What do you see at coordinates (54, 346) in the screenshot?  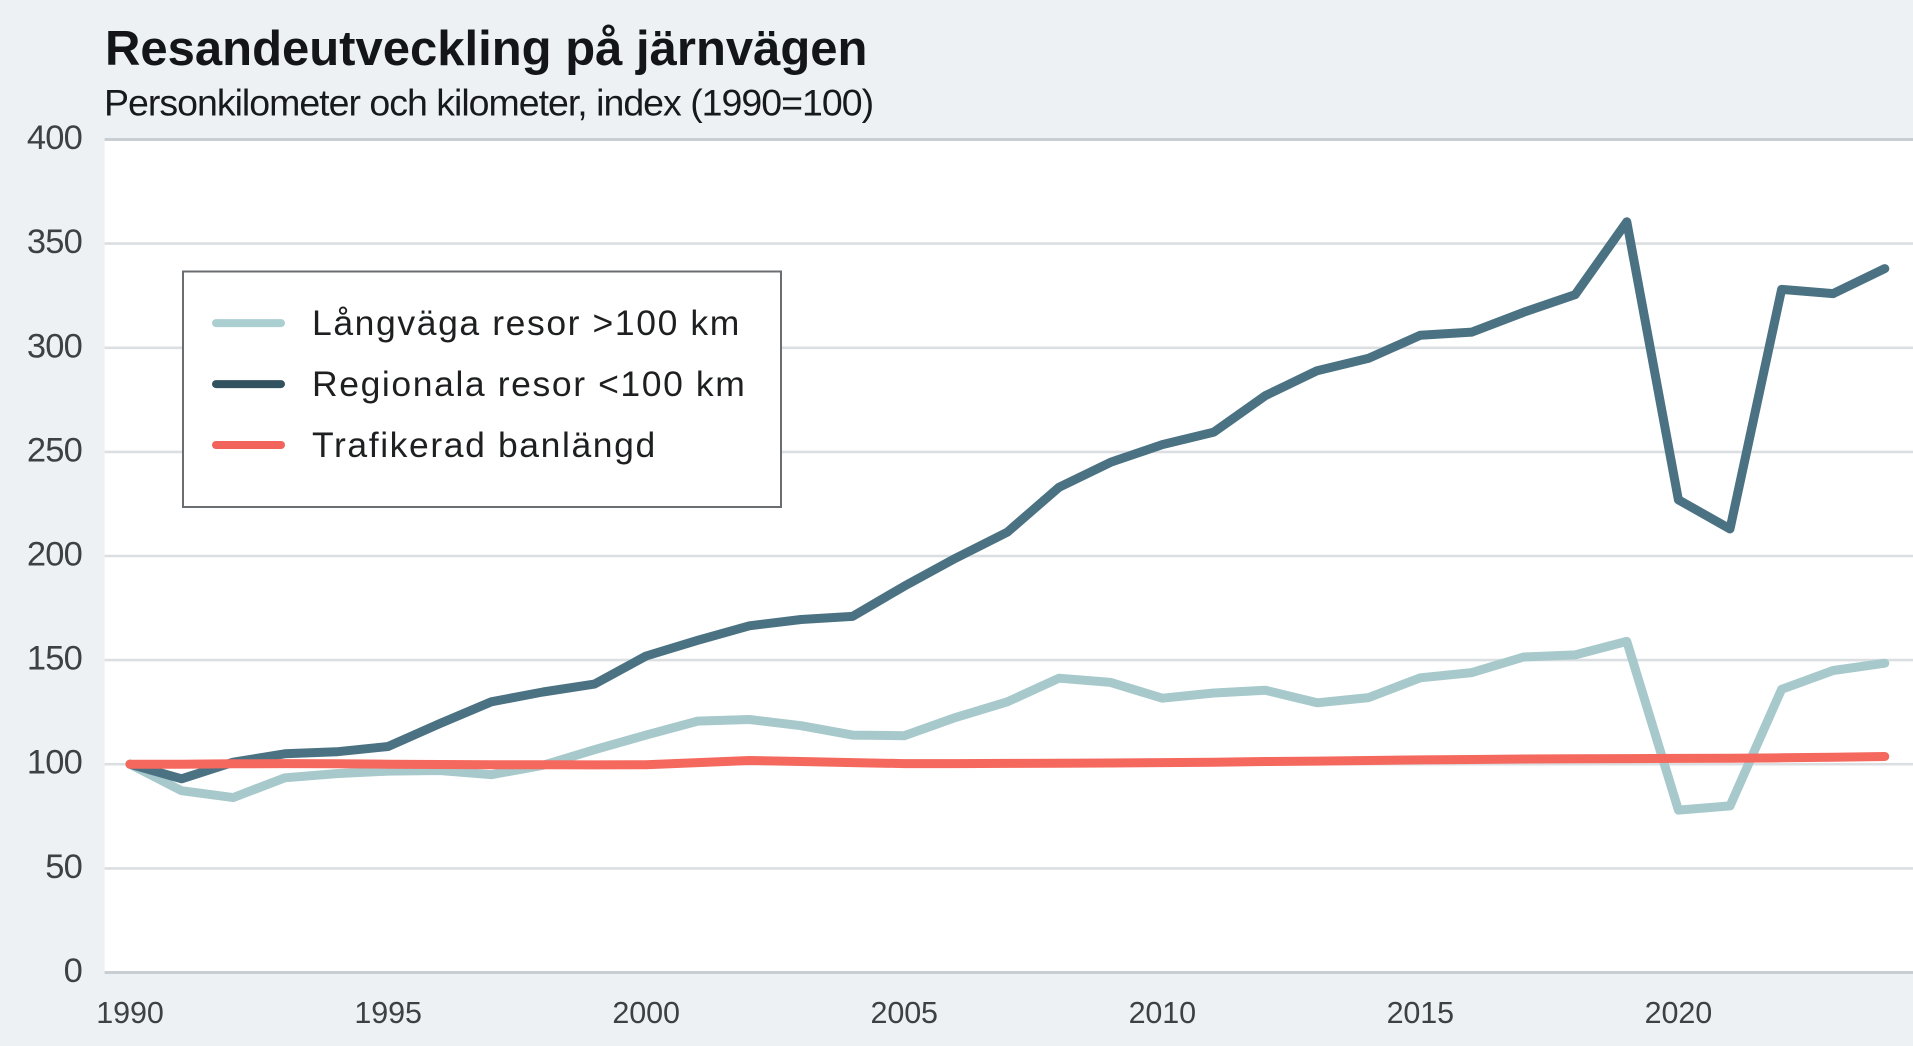 I see `svg-text: 300` at bounding box center [54, 346].